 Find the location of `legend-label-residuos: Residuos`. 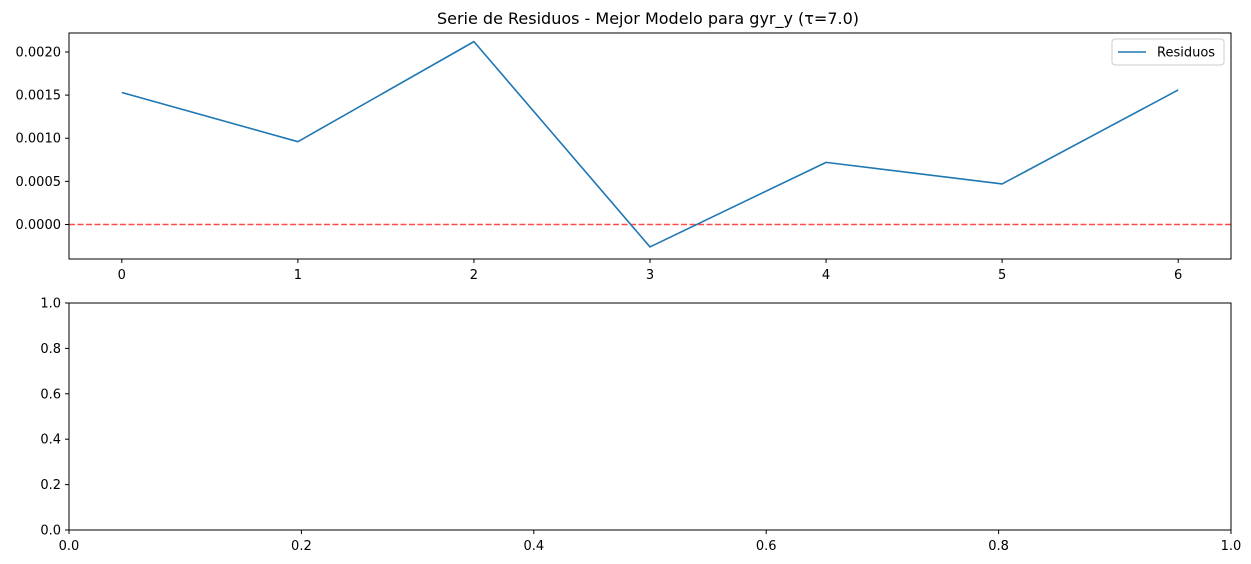

legend-label-residuos: Residuos is located at coordinates (1186, 53).